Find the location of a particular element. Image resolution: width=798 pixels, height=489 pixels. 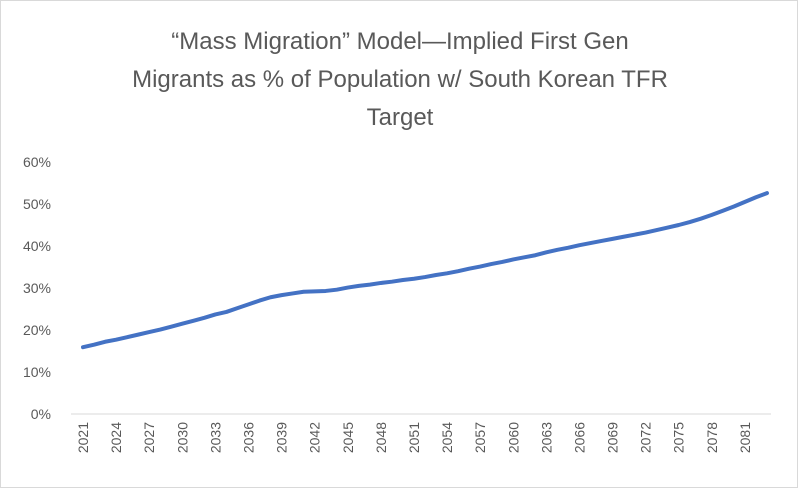

x-tick-label: 2021 is located at coordinates (83, 437).